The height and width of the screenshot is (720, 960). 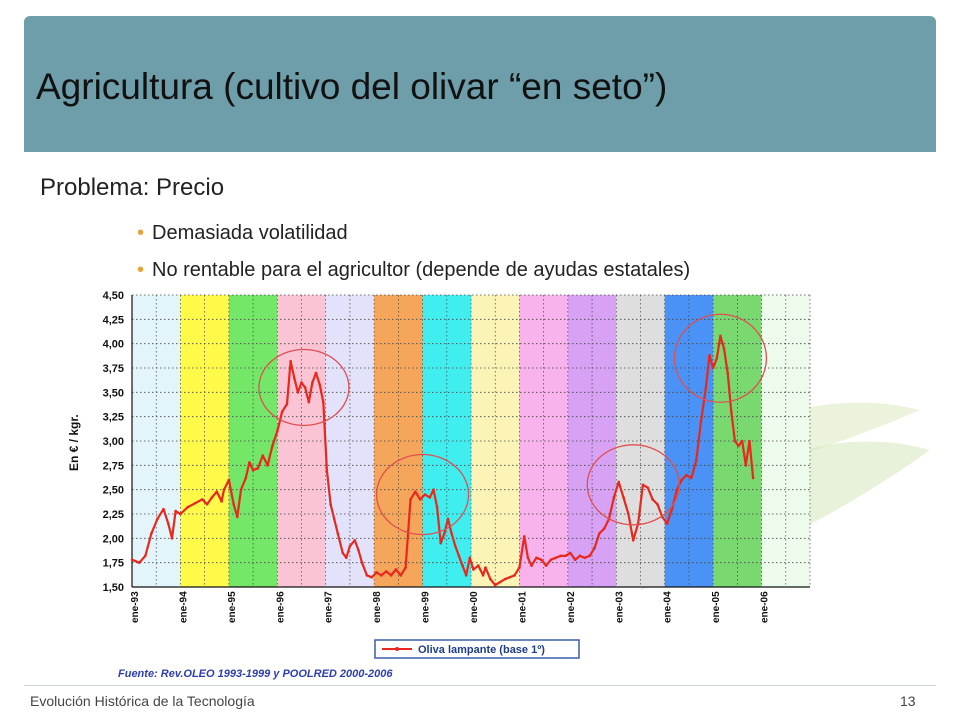 I want to click on x-tick-label: ene-93, so click(x=135, y=607).